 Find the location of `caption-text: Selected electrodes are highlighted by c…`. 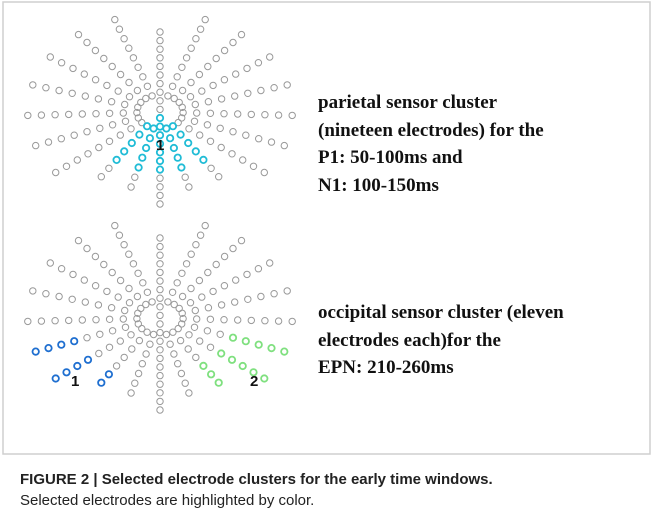

caption-text: Selected electrodes are highlighted by c… is located at coordinates (167, 500).